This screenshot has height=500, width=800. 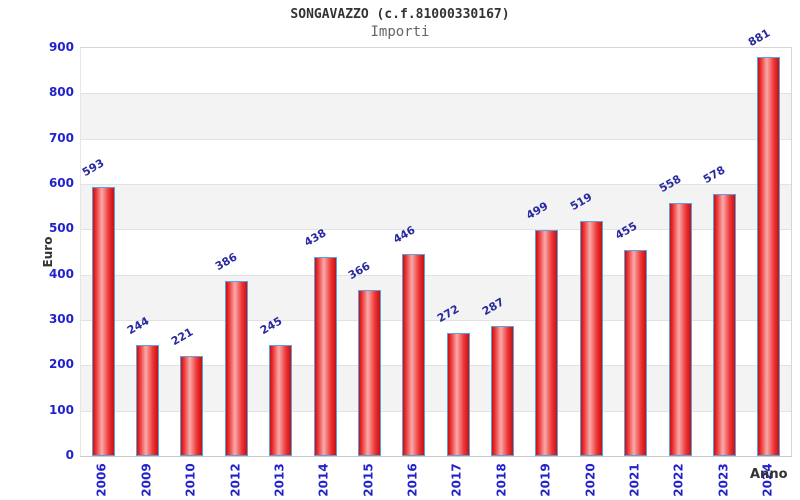 I want to click on y-tick-label: 400, so click(x=61, y=273).